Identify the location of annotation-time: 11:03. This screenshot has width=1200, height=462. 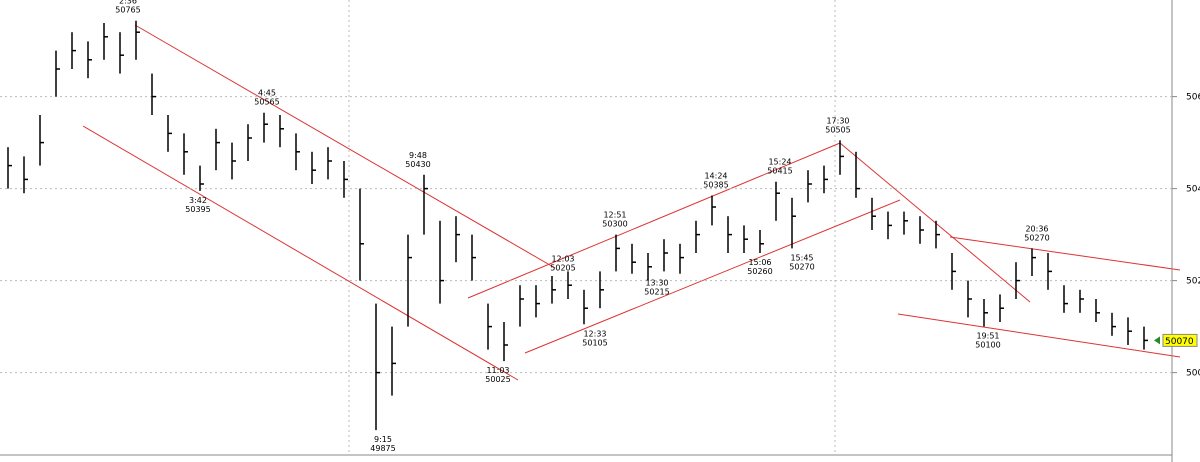
(497, 370).